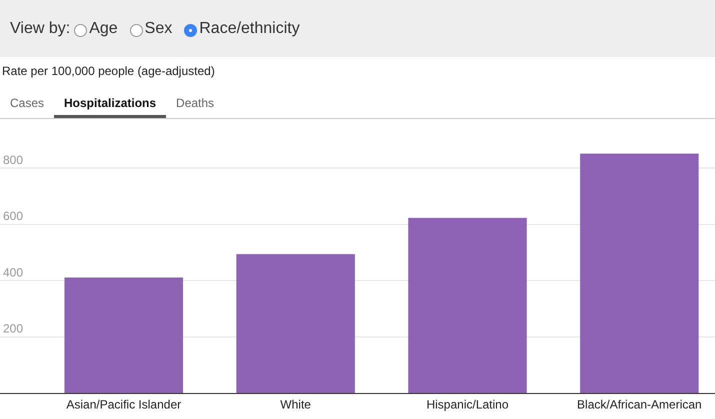  Describe the element at coordinates (27, 103) in the screenshot. I see `text: Cases` at that location.